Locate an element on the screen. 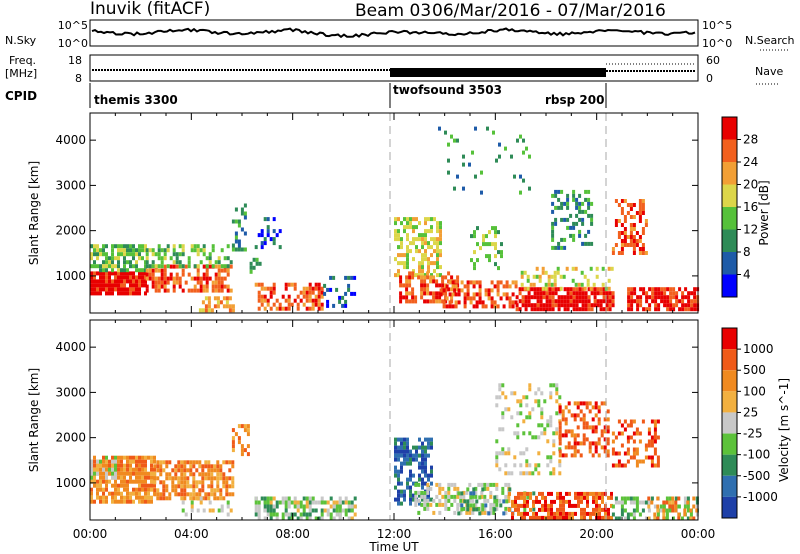 Image resolution: width=800 pixels, height=554 pixels. beam-label: Beam 03 is located at coordinates (393, 11).